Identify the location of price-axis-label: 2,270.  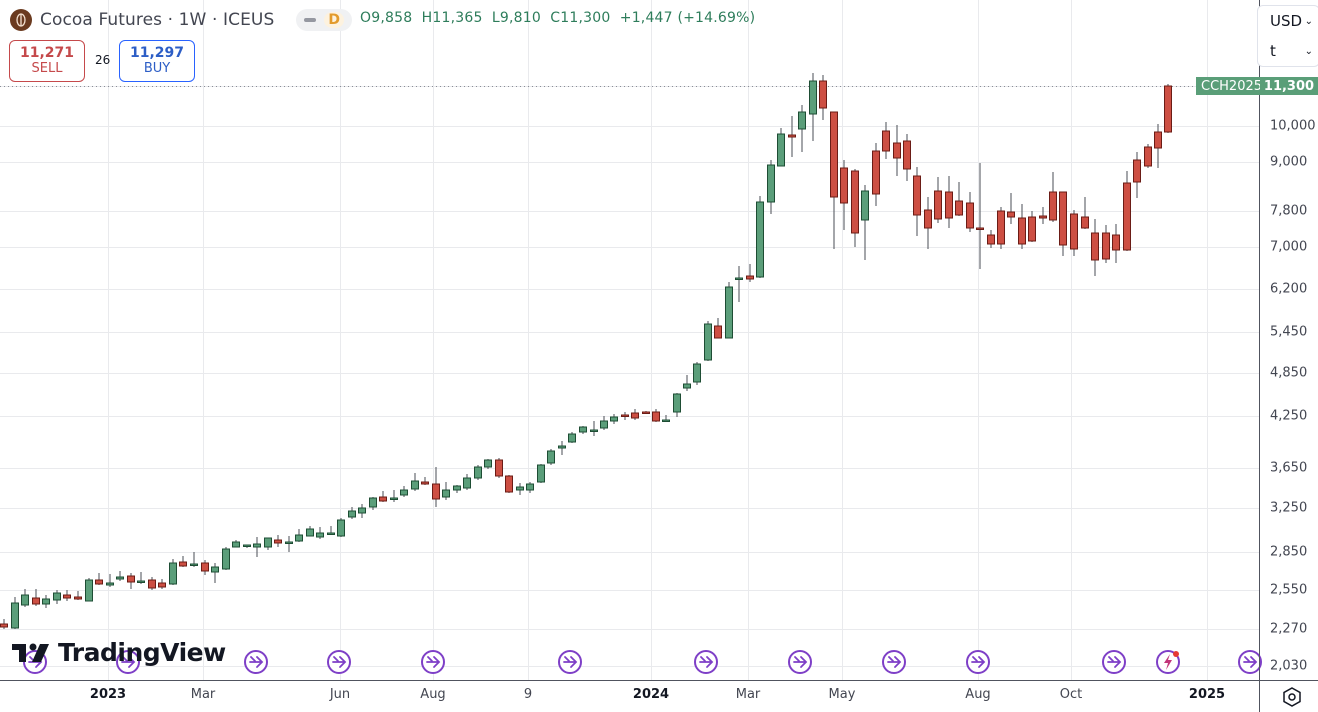
(1289, 629).